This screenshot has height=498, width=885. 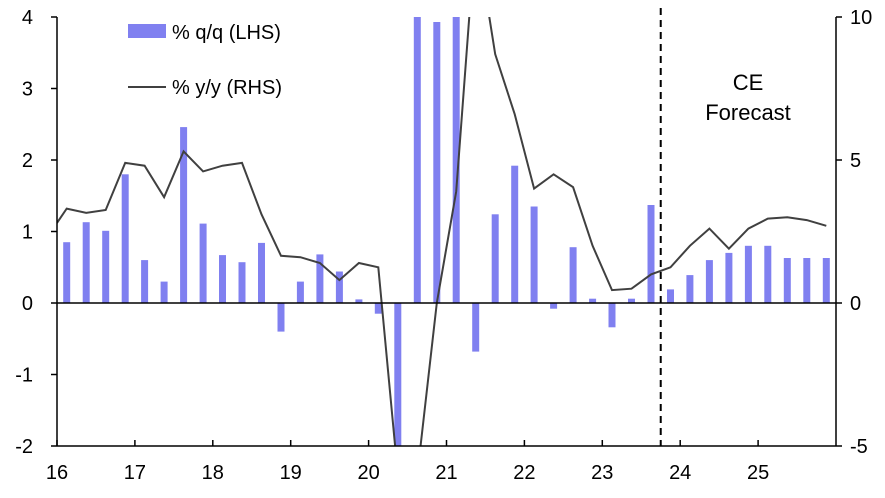 I want to click on x-tick-label: 19, so click(x=291, y=473).